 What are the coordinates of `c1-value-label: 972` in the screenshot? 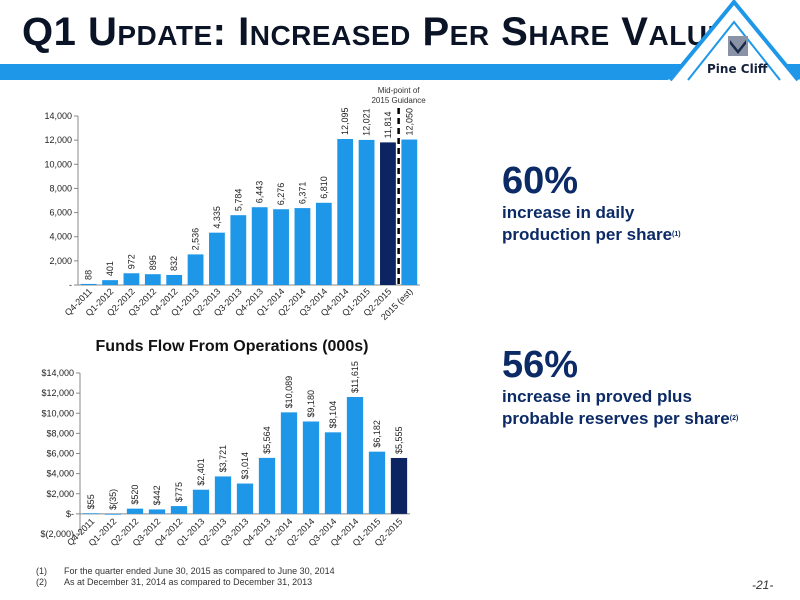 It's located at (131, 261).